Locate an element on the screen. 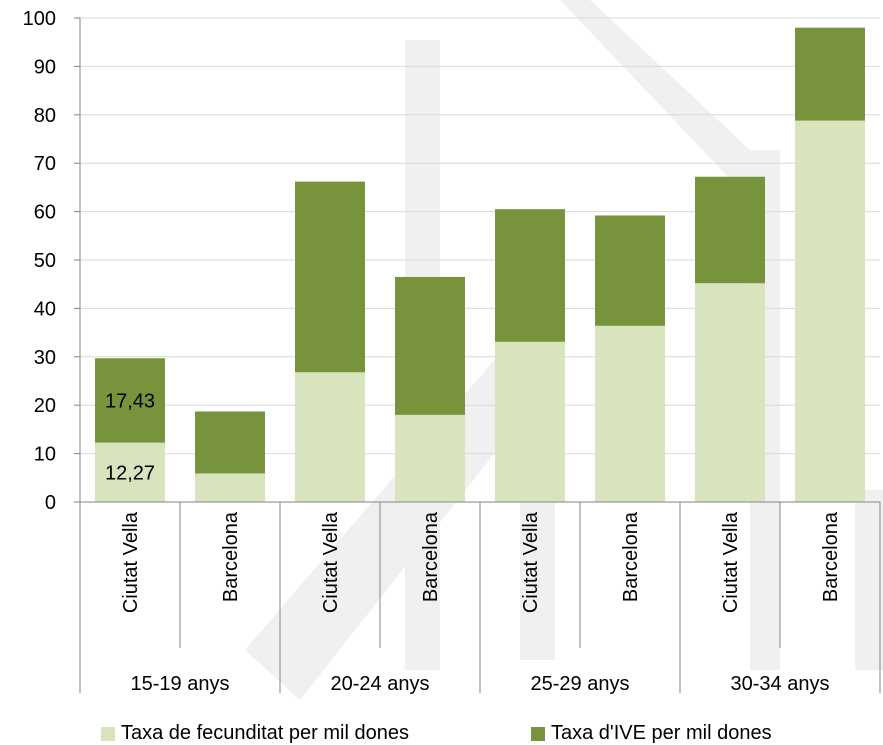  legend-label-fecunditat: Taxa de fecunditat per mil dones is located at coordinates (265, 733).